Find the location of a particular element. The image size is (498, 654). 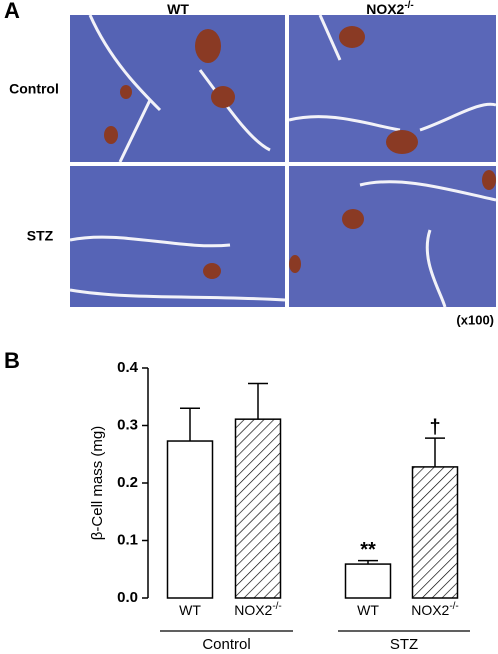

column-label: WT is located at coordinates (178, 9).